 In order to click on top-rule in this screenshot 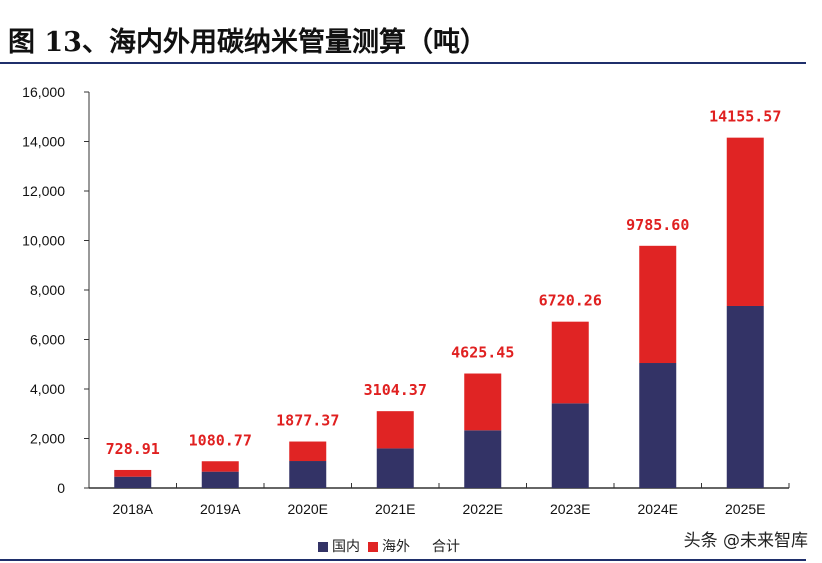, I will do `click(403, 63)`.